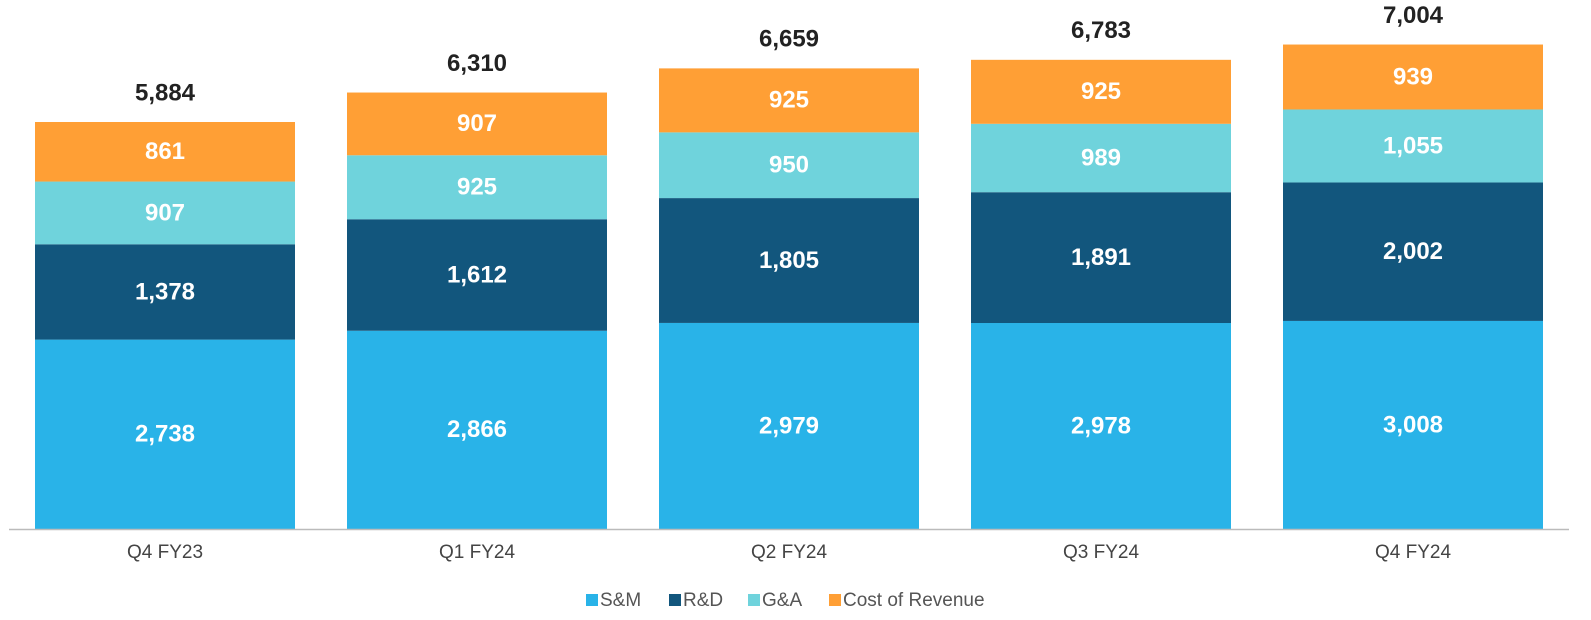 The width and height of the screenshot is (1591, 620). Describe the element at coordinates (782, 600) in the screenshot. I see `legend-label: G&A` at that location.